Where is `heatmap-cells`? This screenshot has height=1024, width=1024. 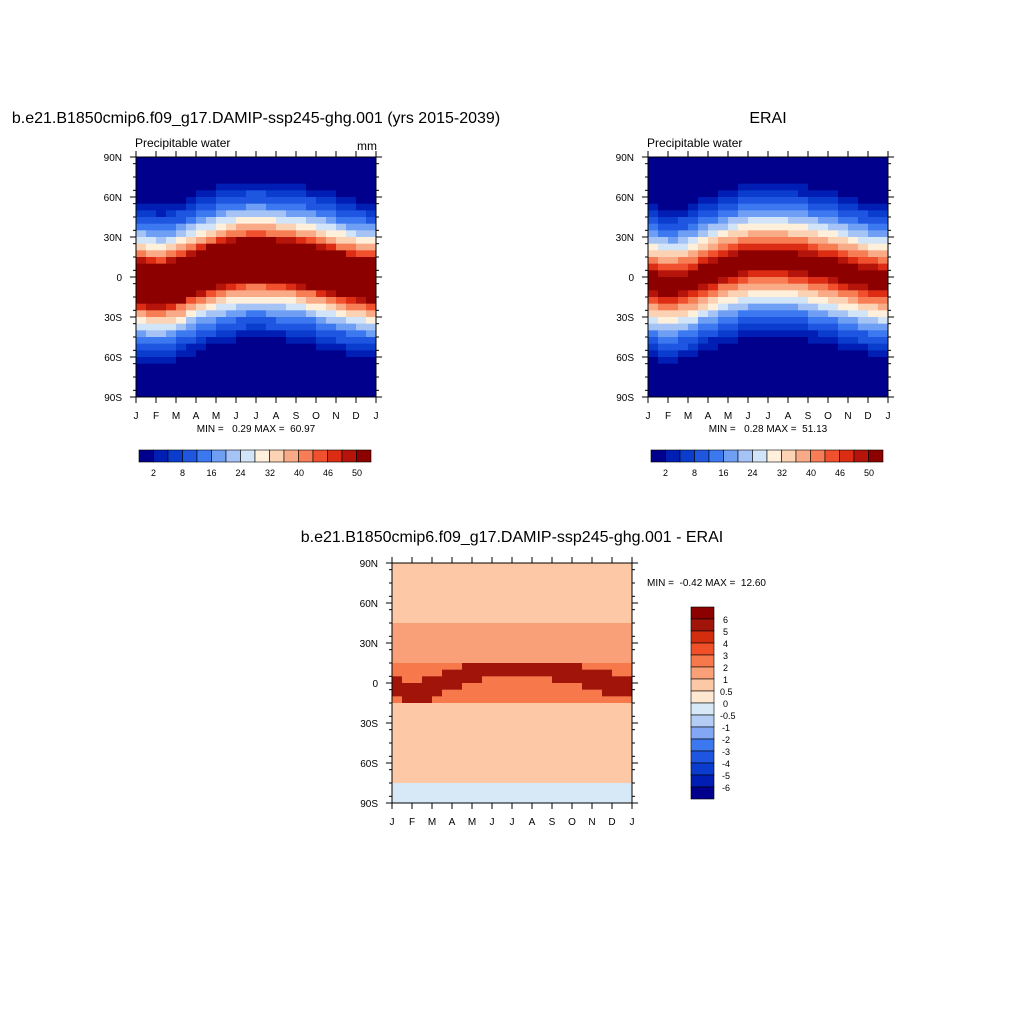
heatmap-cells is located at coordinates (256, 277).